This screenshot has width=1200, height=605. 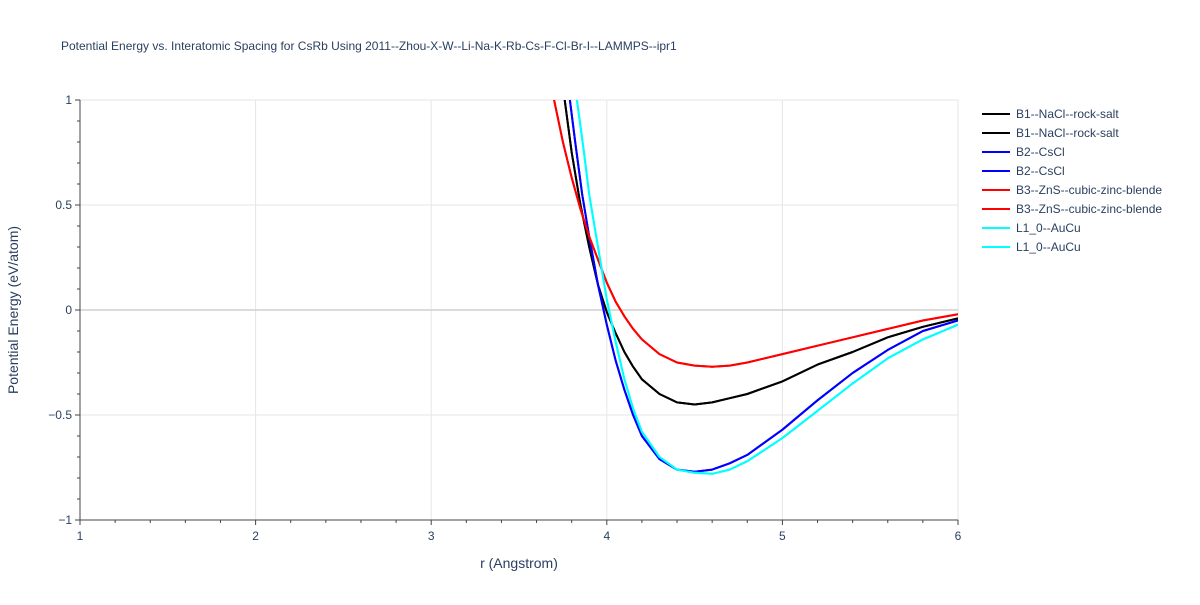 I want to click on x-axis-title: r (Angstrom), so click(x=519, y=563).